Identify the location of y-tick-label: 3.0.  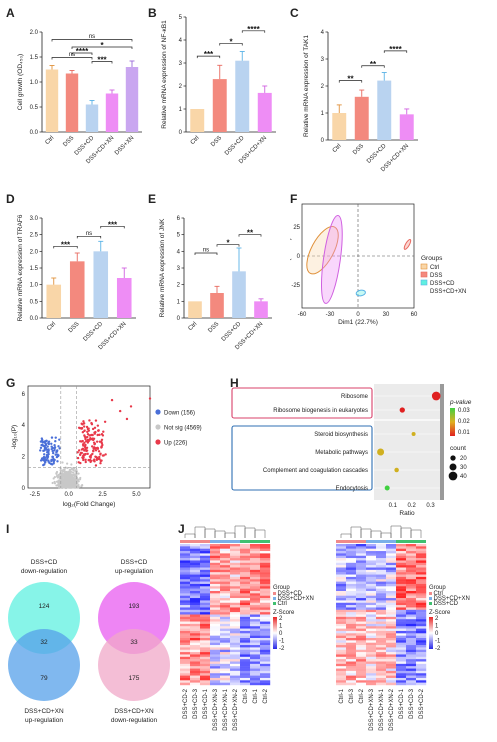
(34, 219).